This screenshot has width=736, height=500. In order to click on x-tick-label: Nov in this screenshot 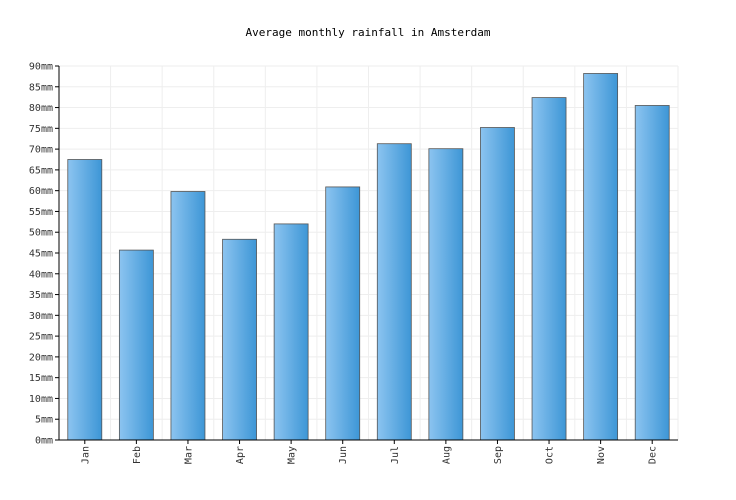, I will do `click(601, 455)`.